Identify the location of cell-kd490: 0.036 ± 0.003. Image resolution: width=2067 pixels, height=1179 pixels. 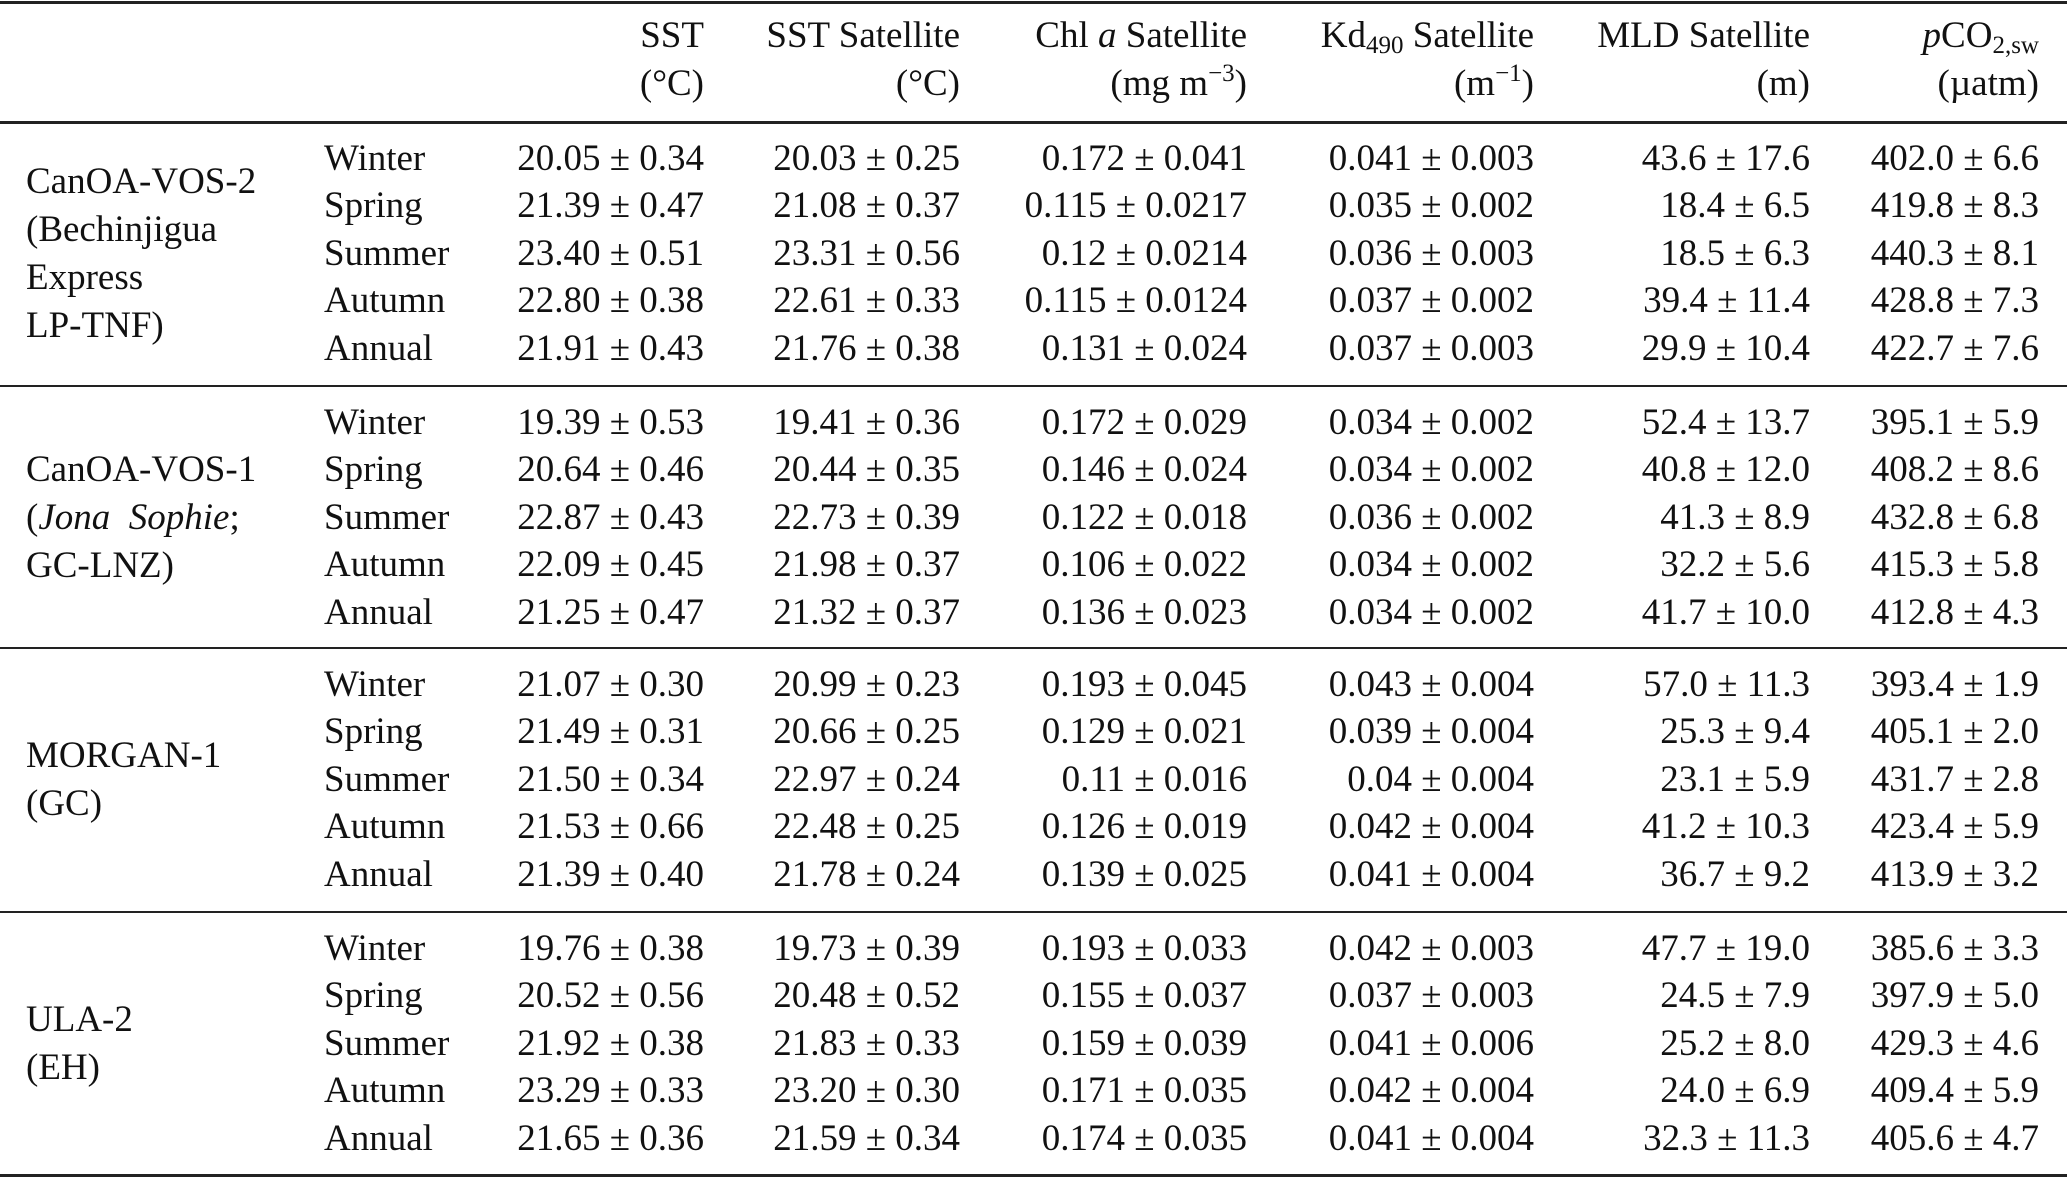
(1431, 253).